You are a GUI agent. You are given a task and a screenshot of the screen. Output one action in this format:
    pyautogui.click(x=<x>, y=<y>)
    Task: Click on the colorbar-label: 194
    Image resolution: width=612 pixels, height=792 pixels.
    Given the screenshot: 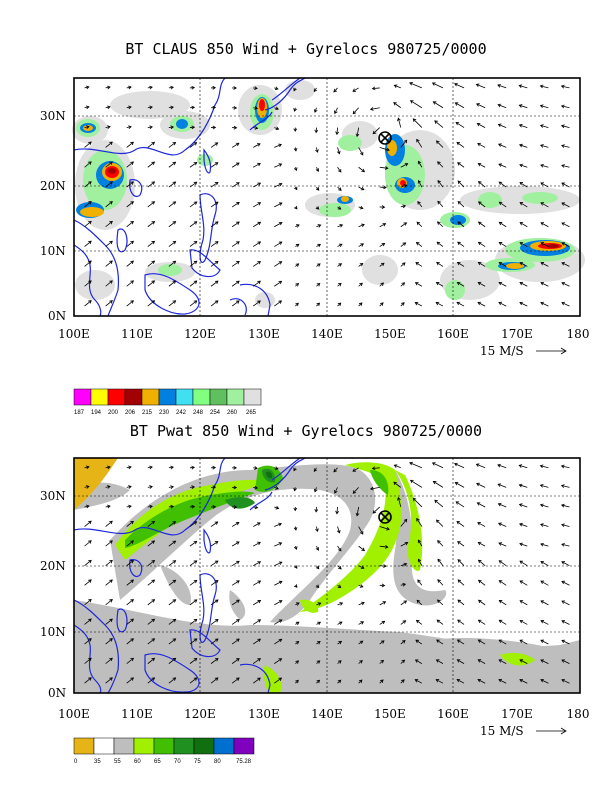 What is the action you would take?
    pyautogui.click(x=96, y=413)
    